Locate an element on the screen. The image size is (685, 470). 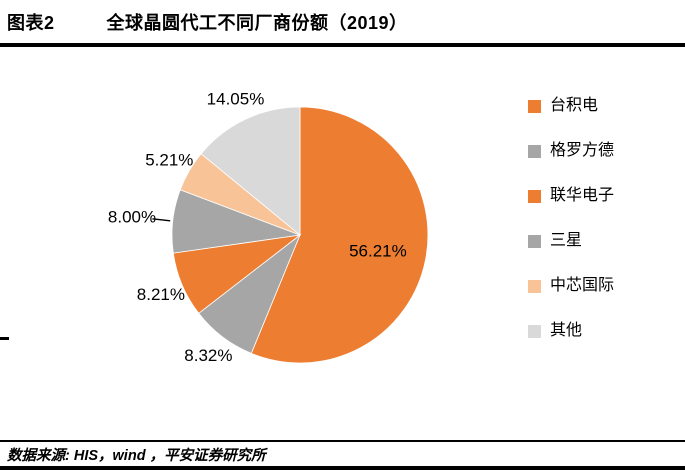
legend-item: 台积电 is located at coordinates (571, 106).